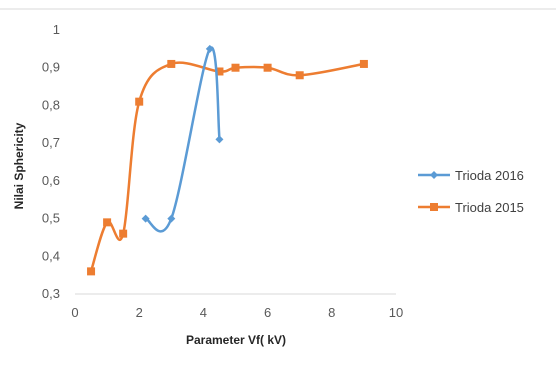 The image size is (556, 365). What do you see at coordinates (236, 340) in the screenshot?
I see `x-axis-title: Parameter Vf( kV)` at bounding box center [236, 340].